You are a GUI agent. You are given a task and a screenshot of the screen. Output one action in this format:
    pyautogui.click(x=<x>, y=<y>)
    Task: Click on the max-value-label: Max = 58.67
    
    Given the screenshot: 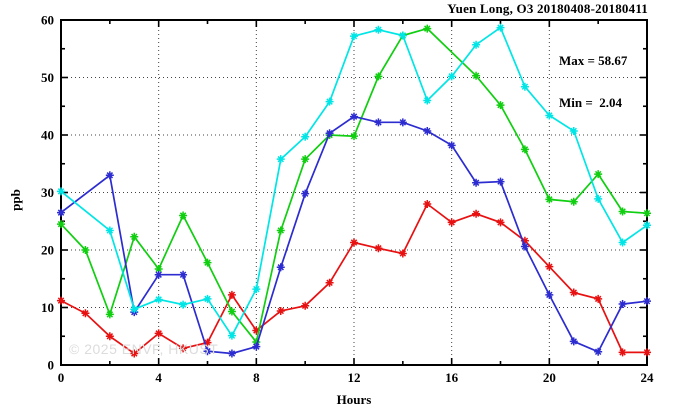 What is the action you would take?
    pyautogui.click(x=593, y=60)
    